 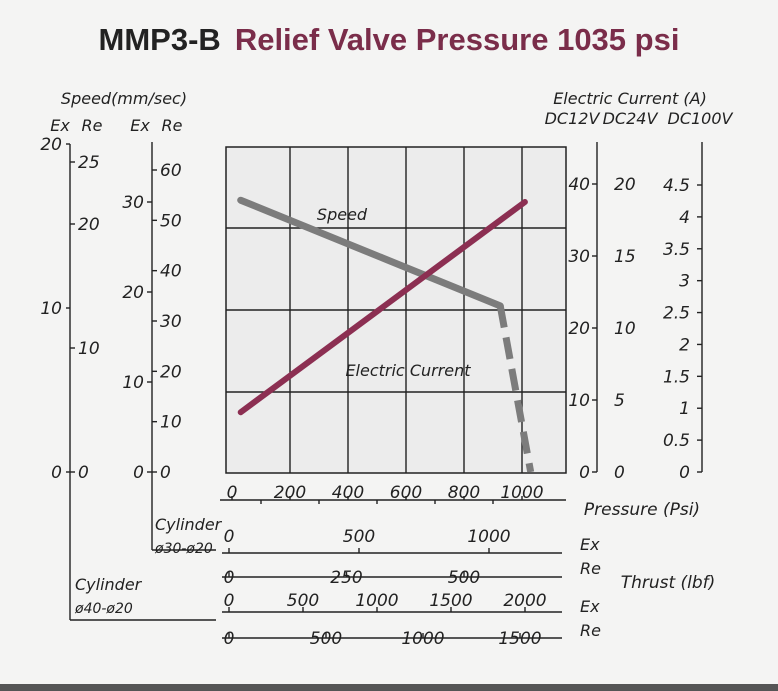 I want to click on pressure-tick: 400, so click(x=348, y=493).